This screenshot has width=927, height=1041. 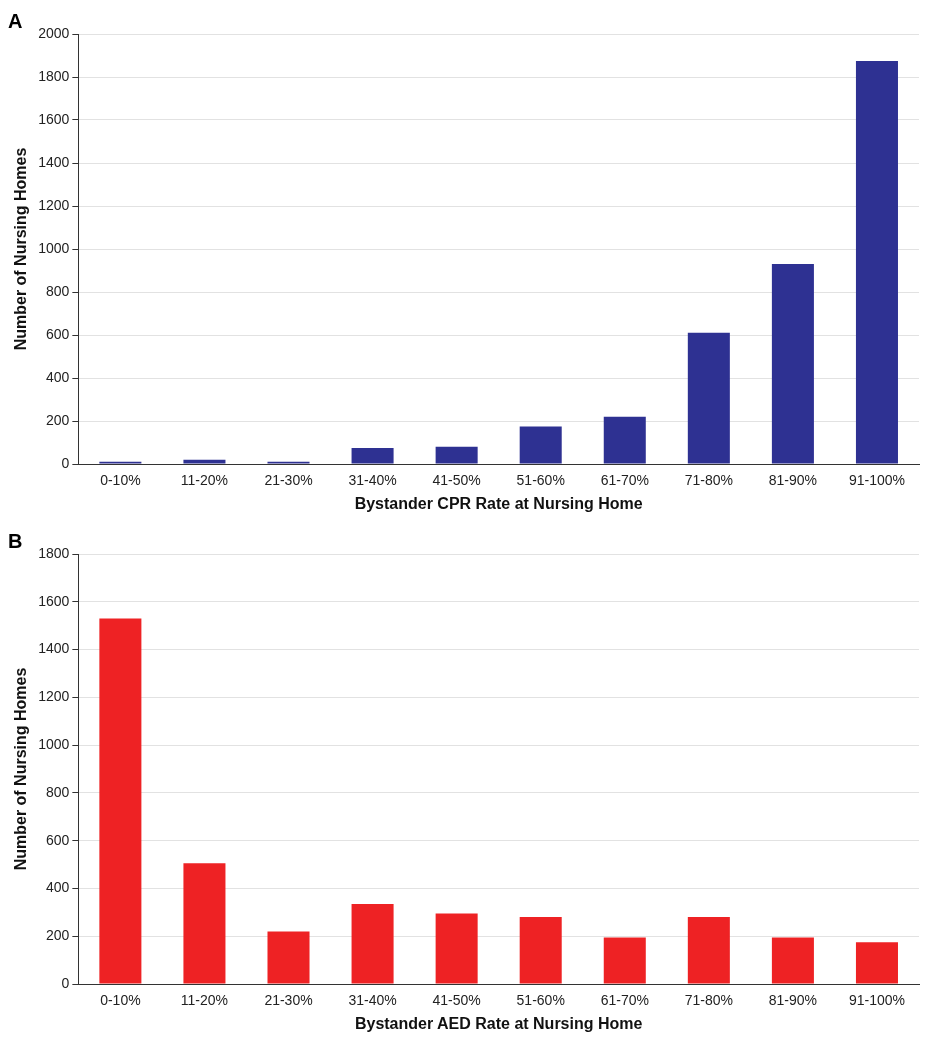 I want to click on x-axis-title: Bystander CPR Rate at Nursing Home, so click(x=498, y=503).